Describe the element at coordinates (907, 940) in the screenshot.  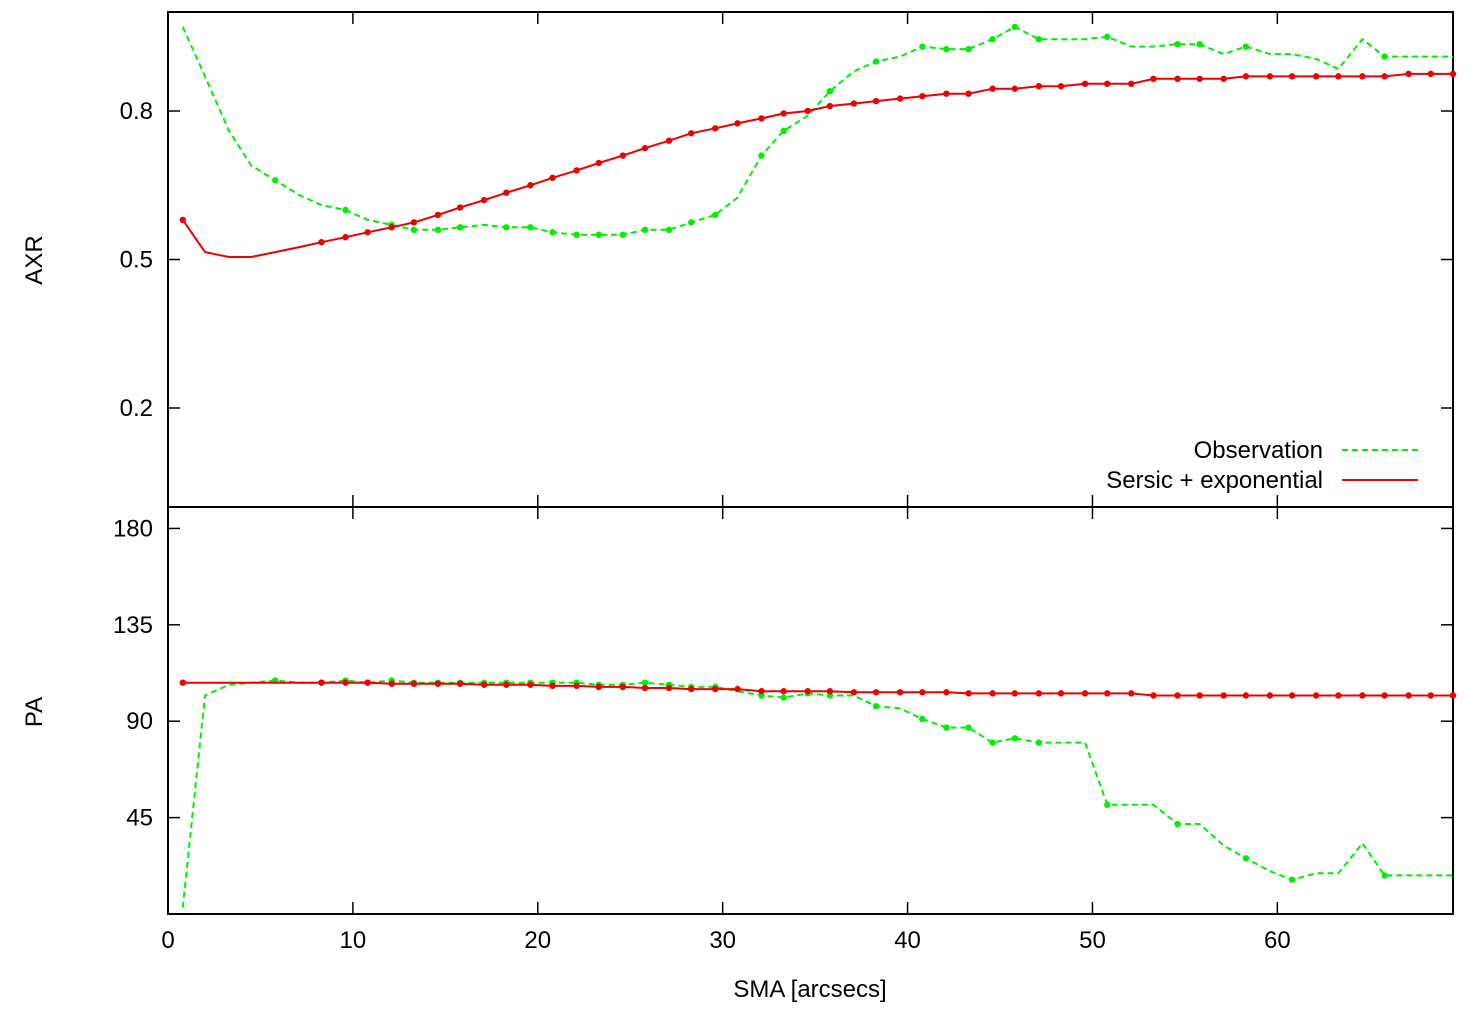
I see `pa-xtick-label: 40` at that location.